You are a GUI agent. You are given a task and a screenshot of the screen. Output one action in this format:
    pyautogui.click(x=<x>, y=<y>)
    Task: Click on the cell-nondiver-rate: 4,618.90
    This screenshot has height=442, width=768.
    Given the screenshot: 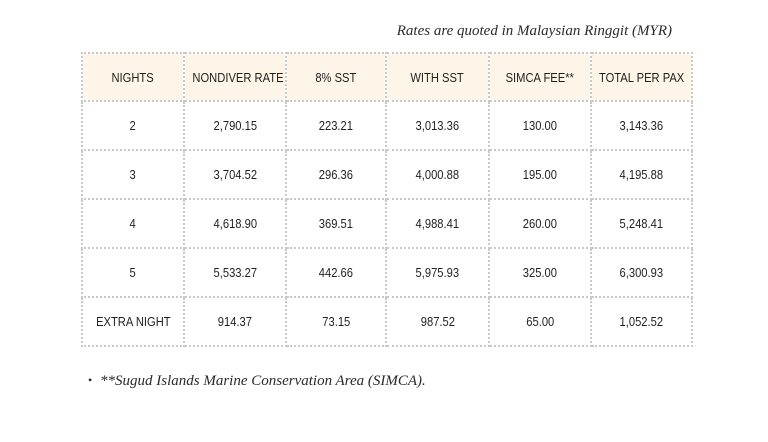 What is the action you would take?
    pyautogui.click(x=235, y=223)
    